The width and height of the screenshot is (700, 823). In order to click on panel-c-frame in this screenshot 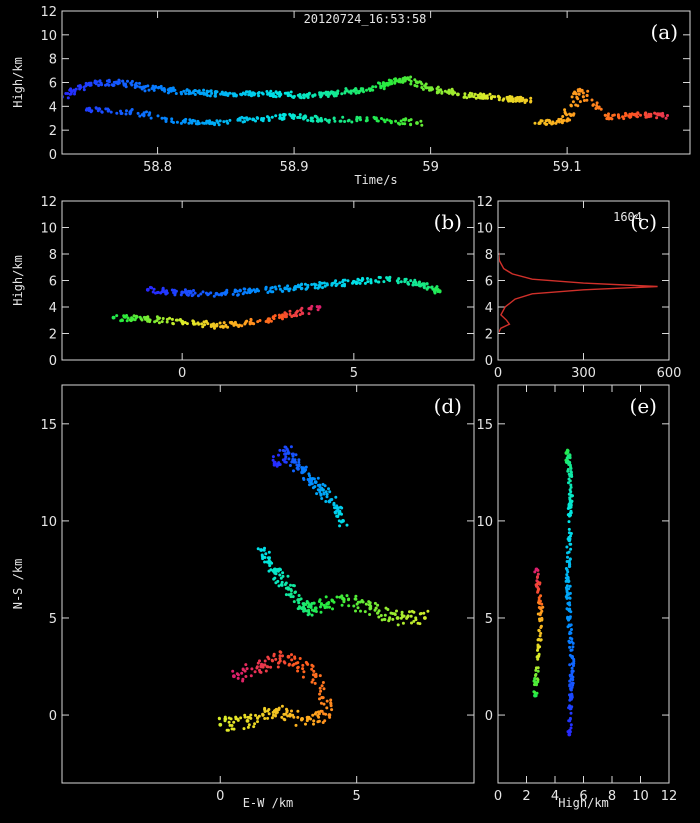, I will do `click(583, 280)`.